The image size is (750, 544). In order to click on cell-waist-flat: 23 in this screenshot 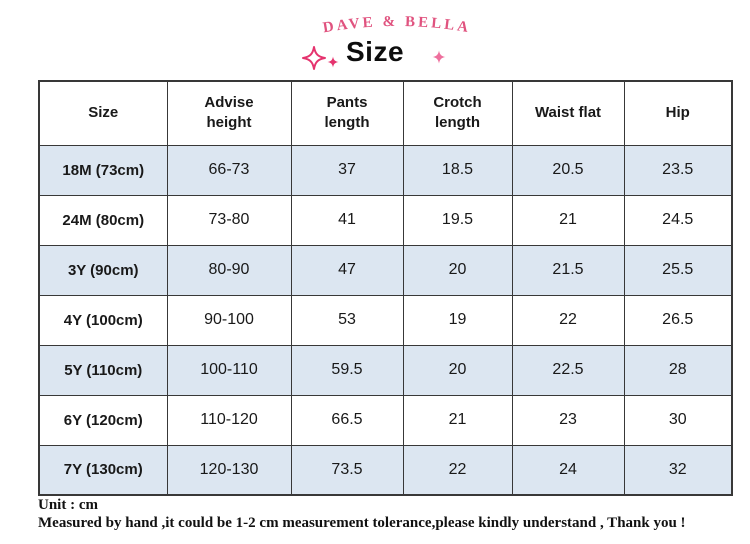, I will do `click(568, 420)`.